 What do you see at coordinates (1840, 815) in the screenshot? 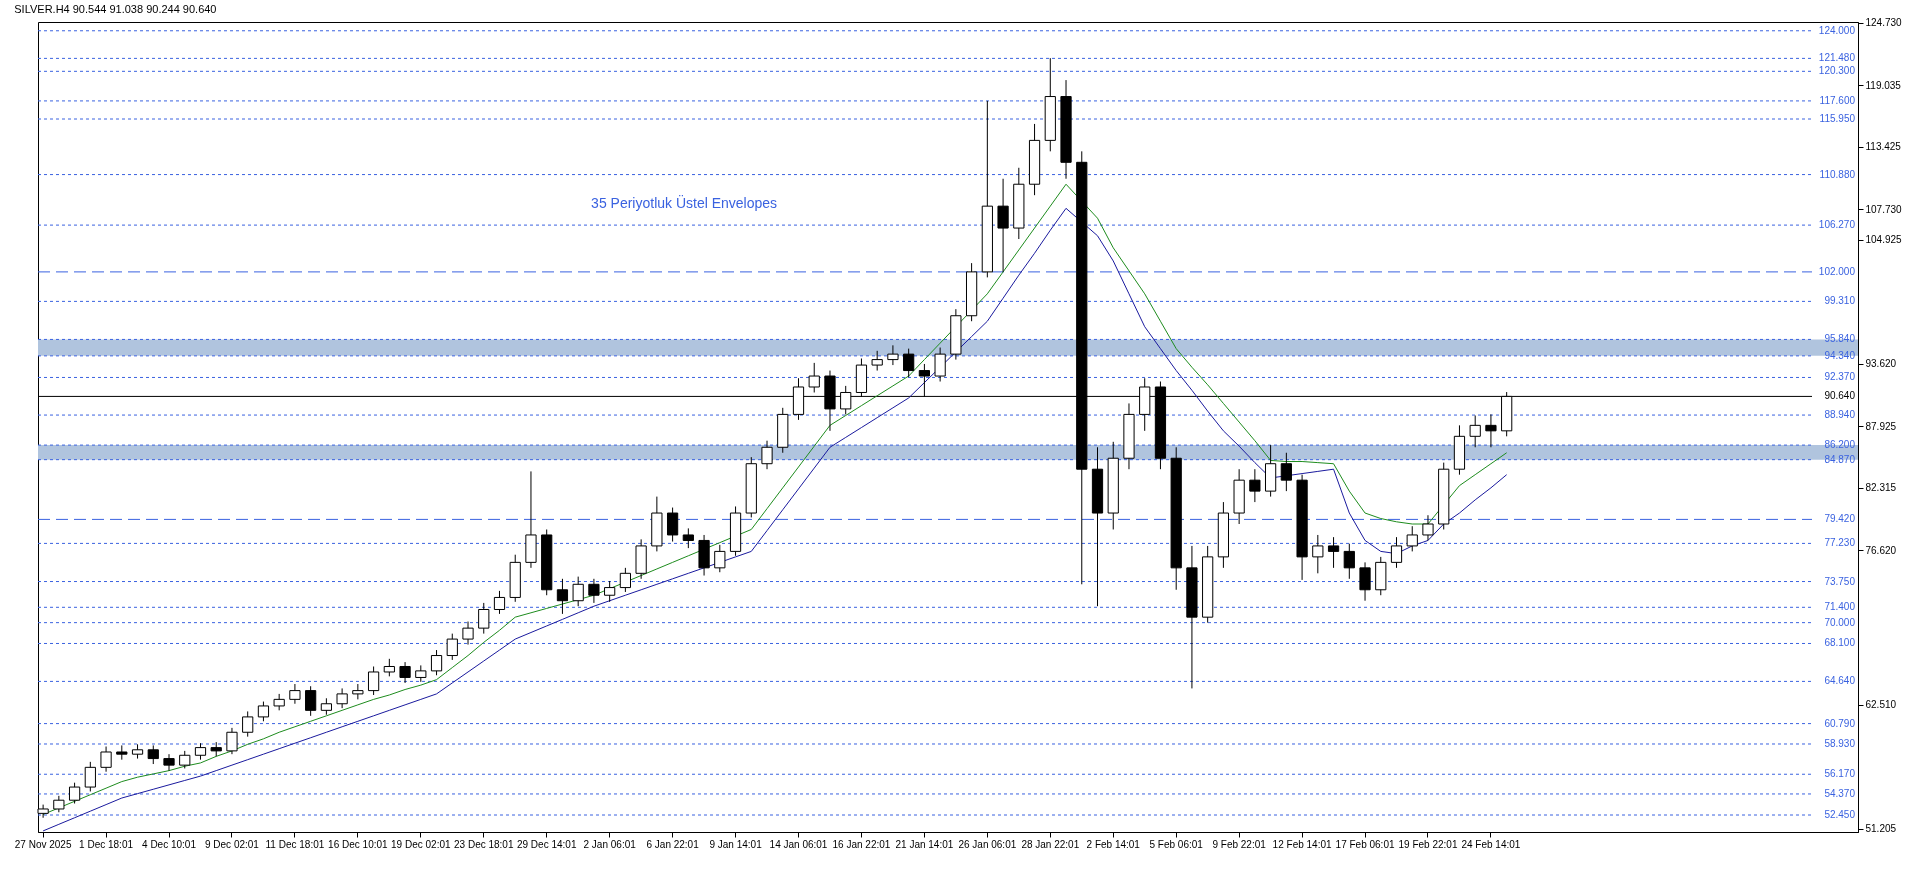
I see `ref-line-label: 52.450` at bounding box center [1840, 815].